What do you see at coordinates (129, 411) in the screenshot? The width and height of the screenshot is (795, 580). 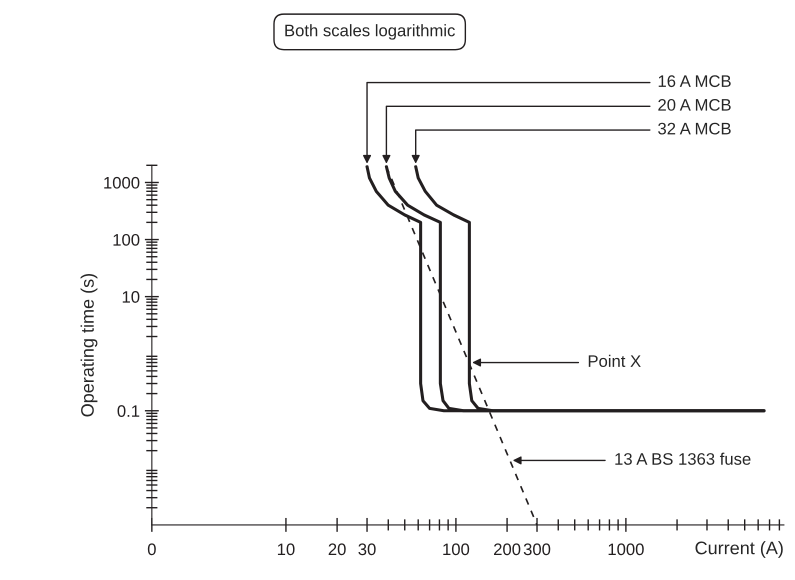 I see `y-tick-label: 0.1` at bounding box center [129, 411].